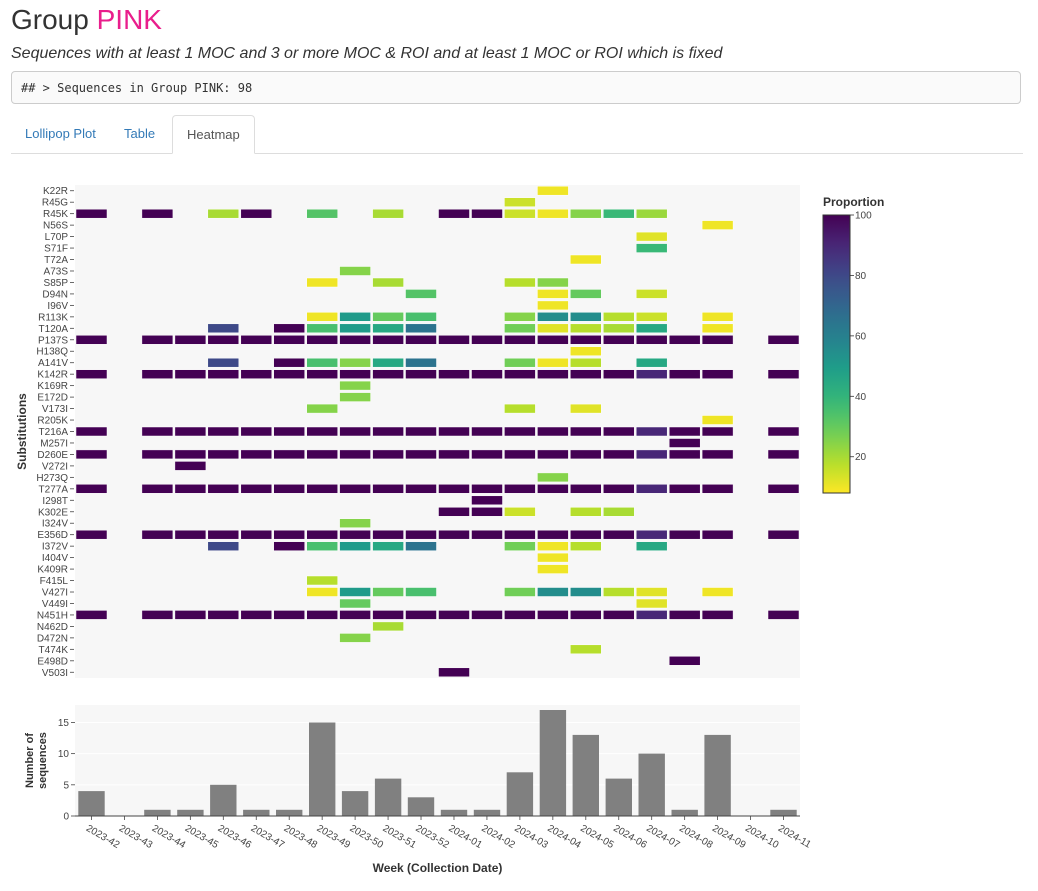 This screenshot has height=891, width=1038. I want to click on x-tick-label: 2023-44, so click(169, 837).